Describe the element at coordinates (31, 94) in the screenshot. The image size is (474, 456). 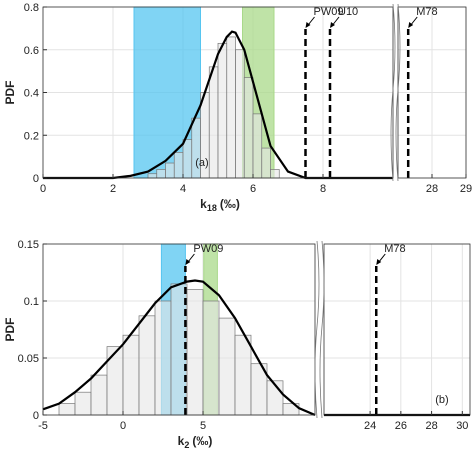
I see `y-tick-label: 0.4` at that location.